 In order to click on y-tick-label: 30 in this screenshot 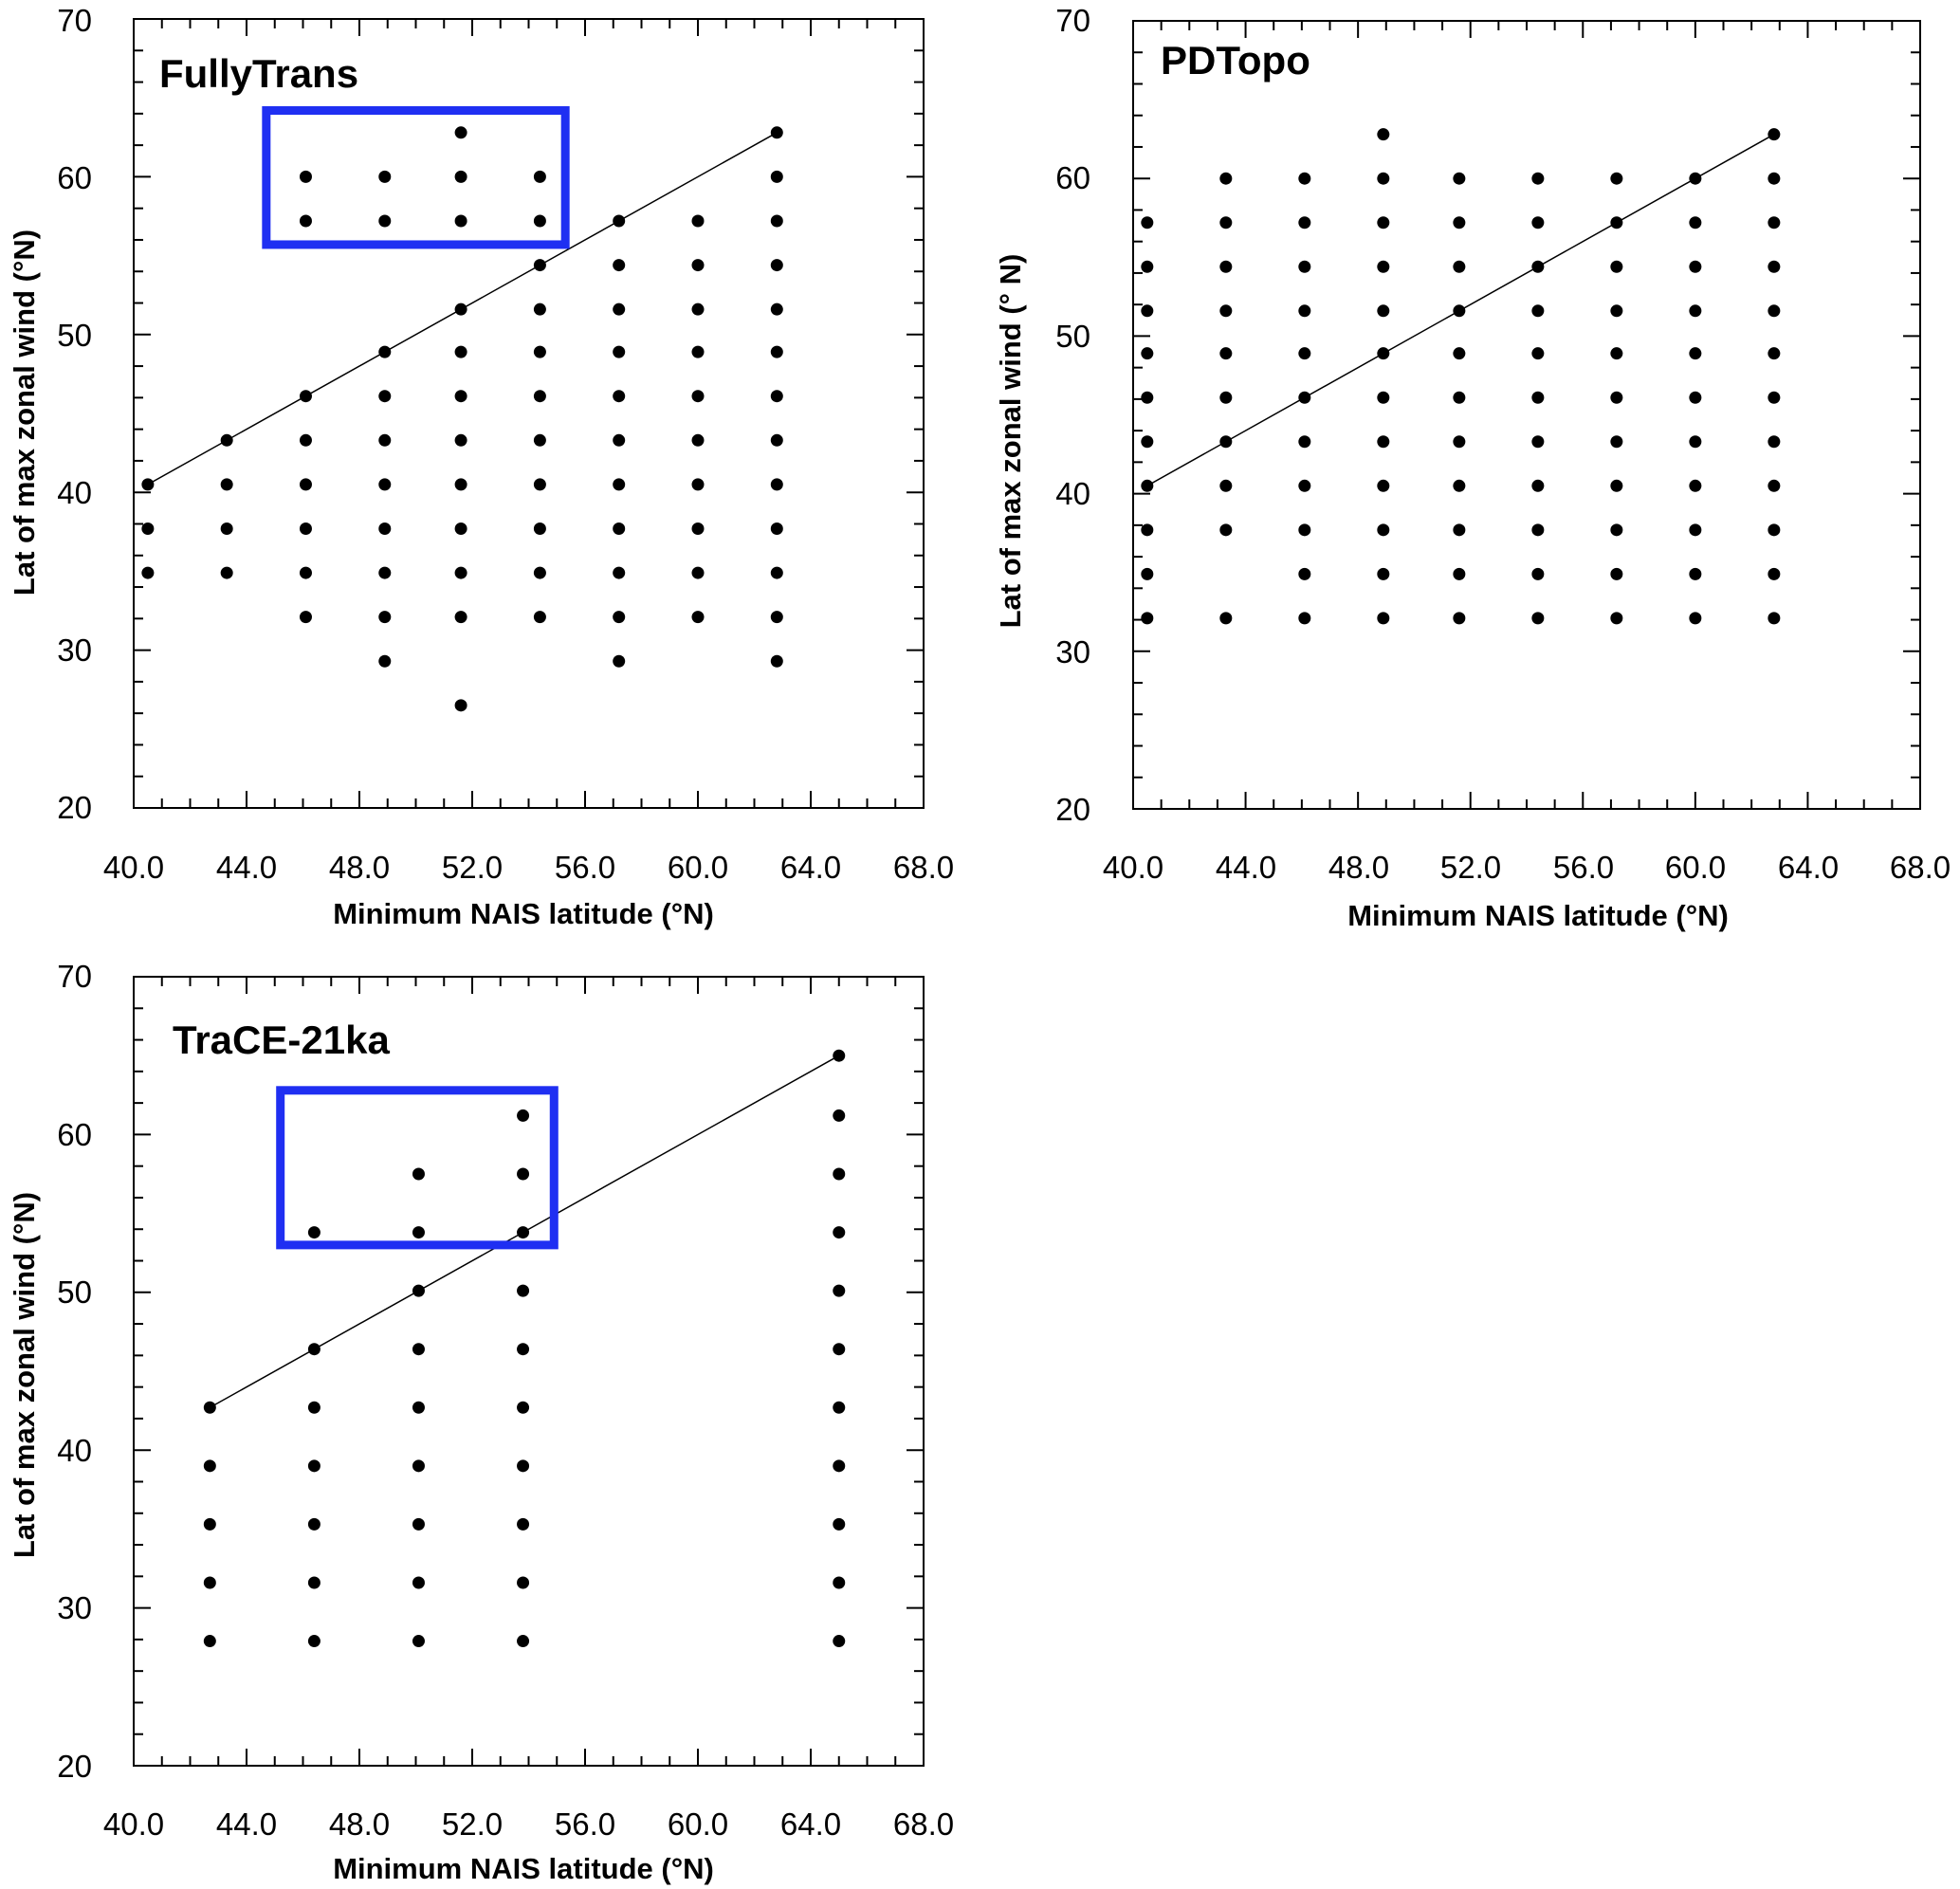, I will do `click(74, 1607)`.